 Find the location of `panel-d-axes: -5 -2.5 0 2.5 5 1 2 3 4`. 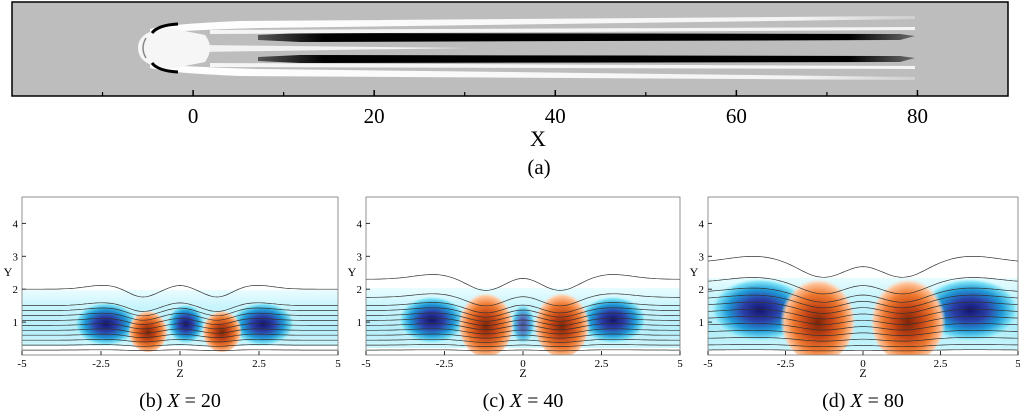

panel-d-axes: -5 -2.5 0 2.5 5 1 2 3 4 is located at coordinates (859, 294).